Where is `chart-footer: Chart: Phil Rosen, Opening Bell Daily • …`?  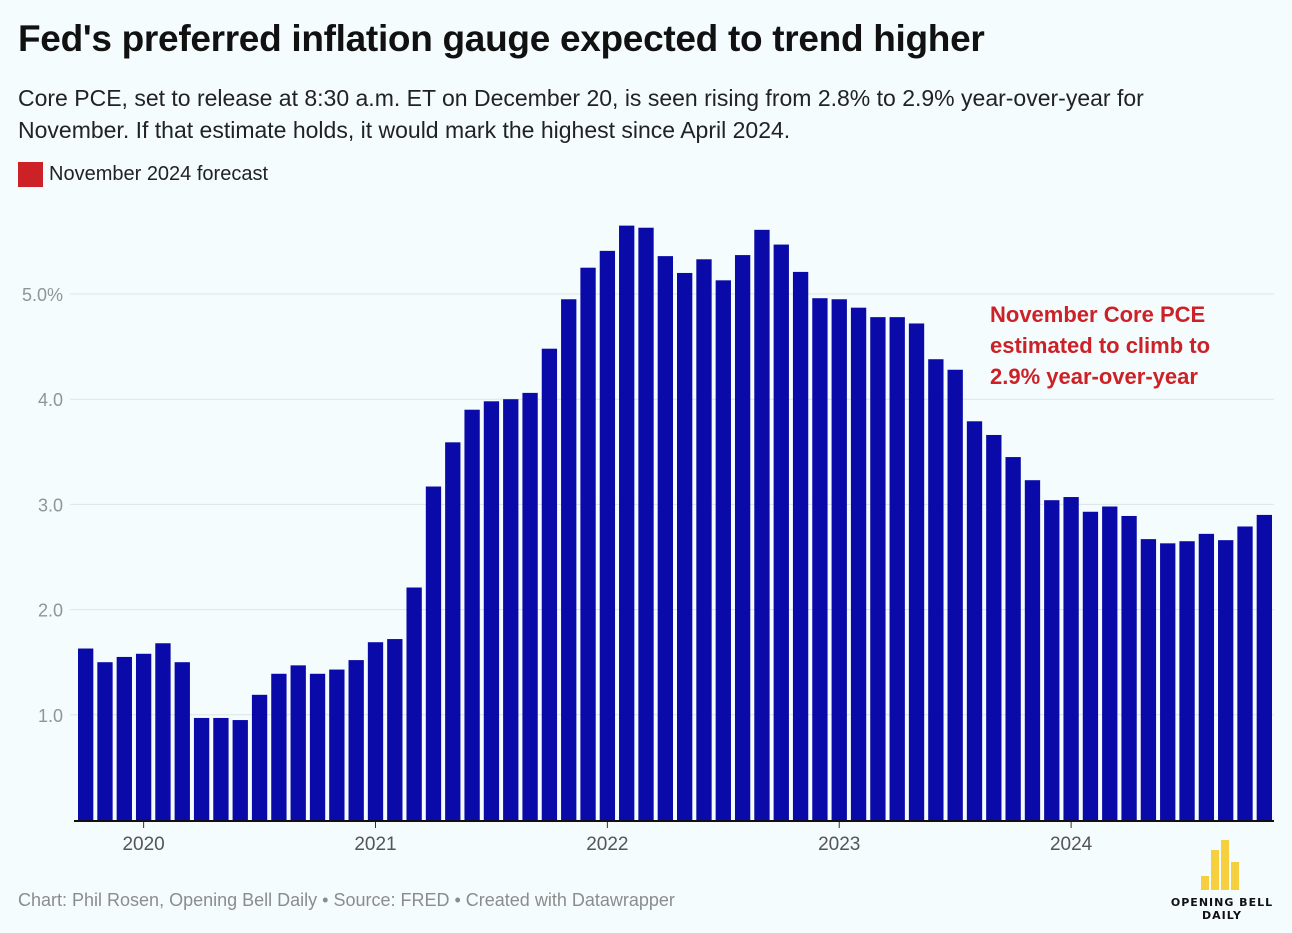
chart-footer: Chart: Phil Rosen, Opening Bell Daily • … is located at coordinates (346, 900).